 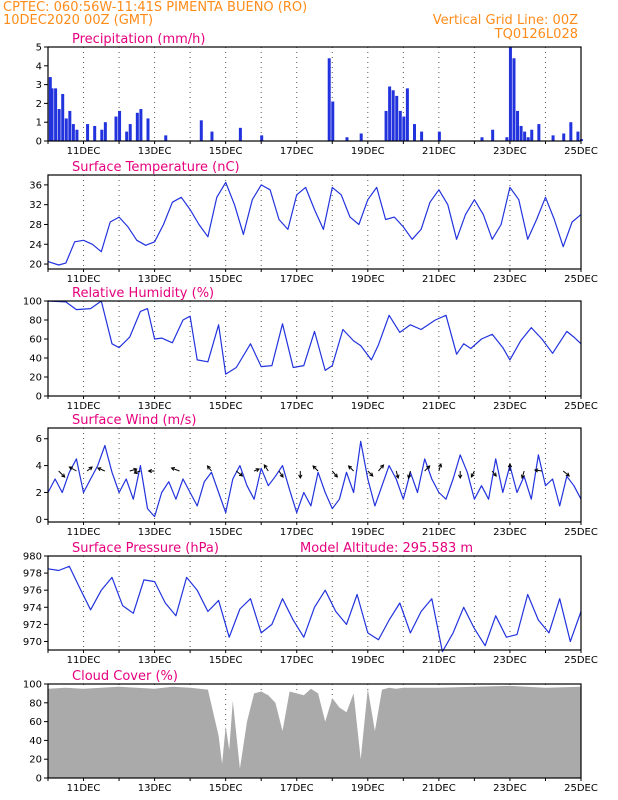 What do you see at coordinates (35, 321) in the screenshot?
I see `y-tick-label: 80` at bounding box center [35, 321].